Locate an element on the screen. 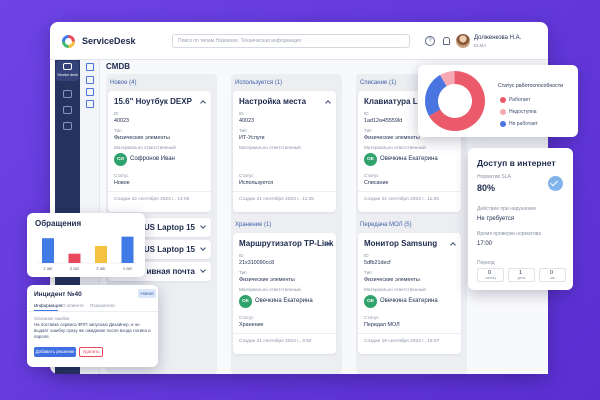 The height and width of the screenshot is (400, 600). notifications-icon is located at coordinates (446, 41).